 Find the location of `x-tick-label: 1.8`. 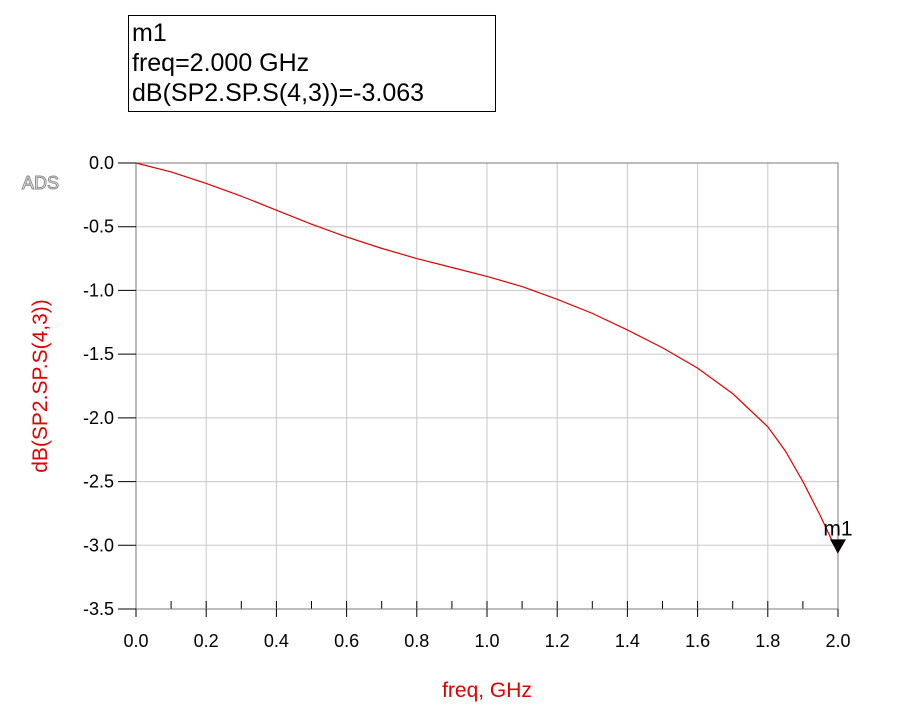

x-tick-label: 1.8 is located at coordinates (767, 641).